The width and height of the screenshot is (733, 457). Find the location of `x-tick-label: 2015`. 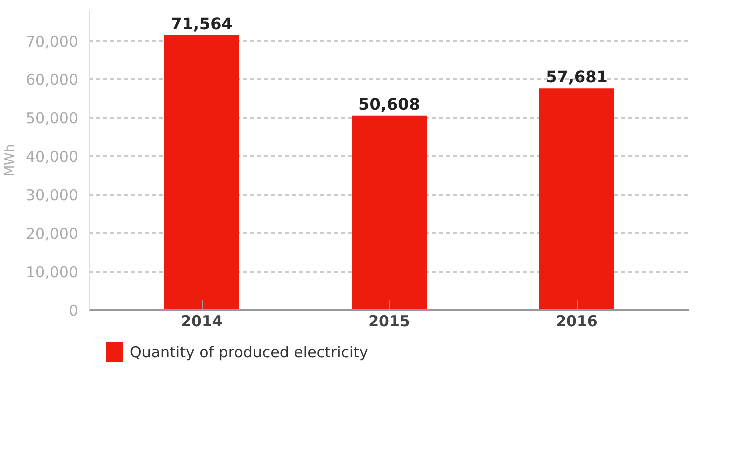

x-tick-label: 2015 is located at coordinates (389, 321).